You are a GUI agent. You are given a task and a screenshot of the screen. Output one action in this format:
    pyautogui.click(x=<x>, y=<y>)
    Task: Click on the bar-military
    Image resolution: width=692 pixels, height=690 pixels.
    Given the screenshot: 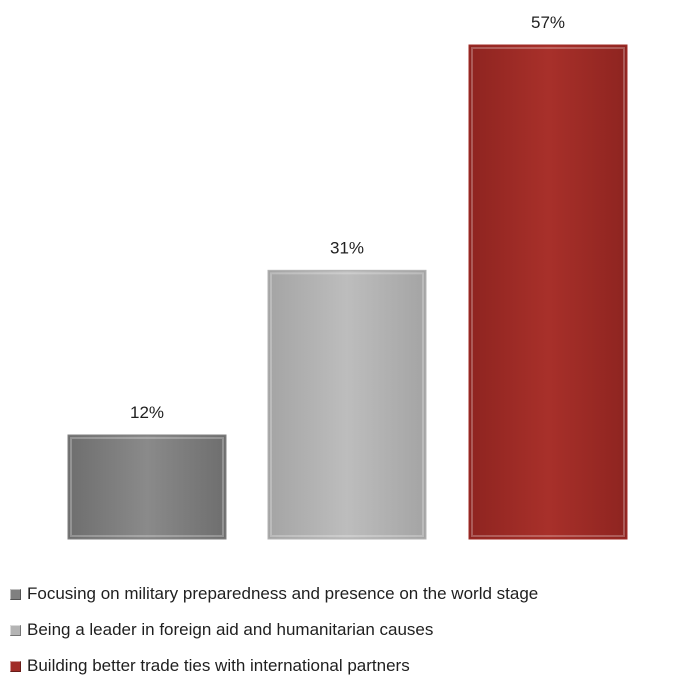 What is the action you would take?
    pyautogui.click(x=147, y=487)
    